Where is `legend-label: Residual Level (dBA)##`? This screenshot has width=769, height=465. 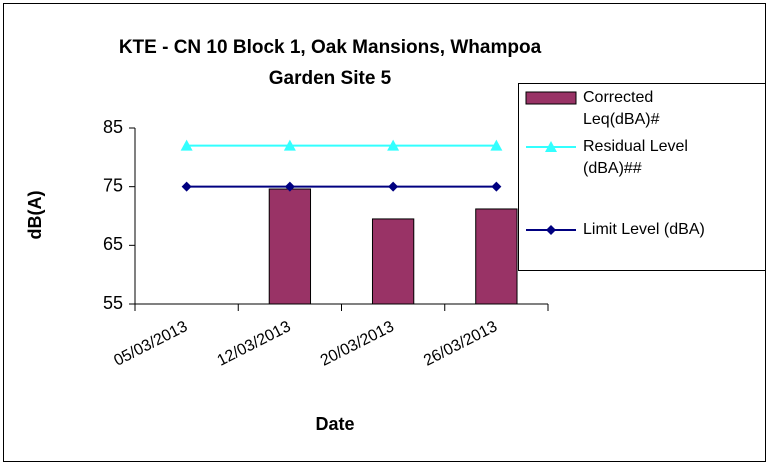 legend-label: Residual Level (dBA)## is located at coordinates (635, 157).